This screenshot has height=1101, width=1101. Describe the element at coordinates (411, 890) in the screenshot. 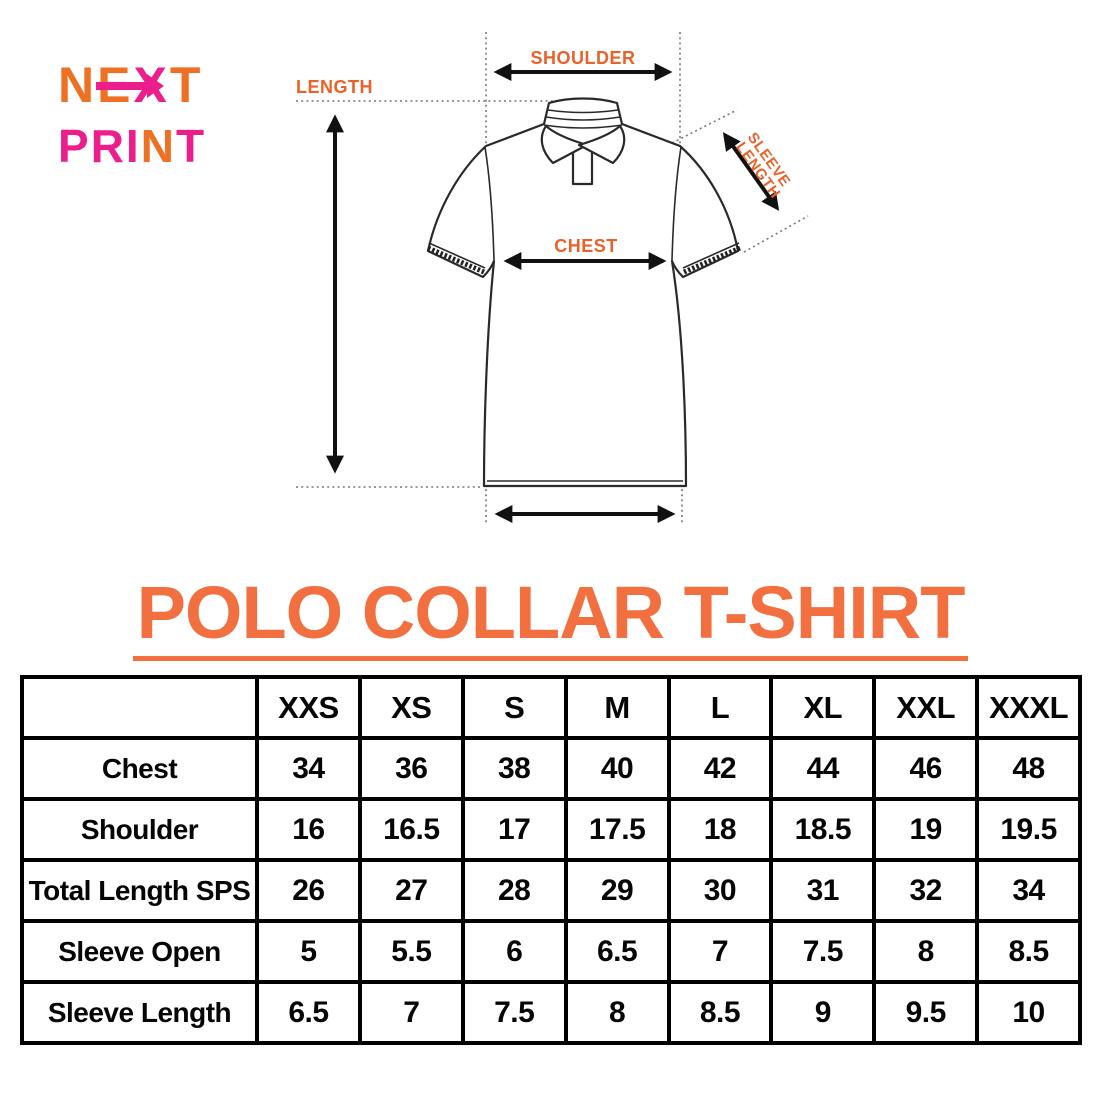

I see `size-value: 27` at that location.